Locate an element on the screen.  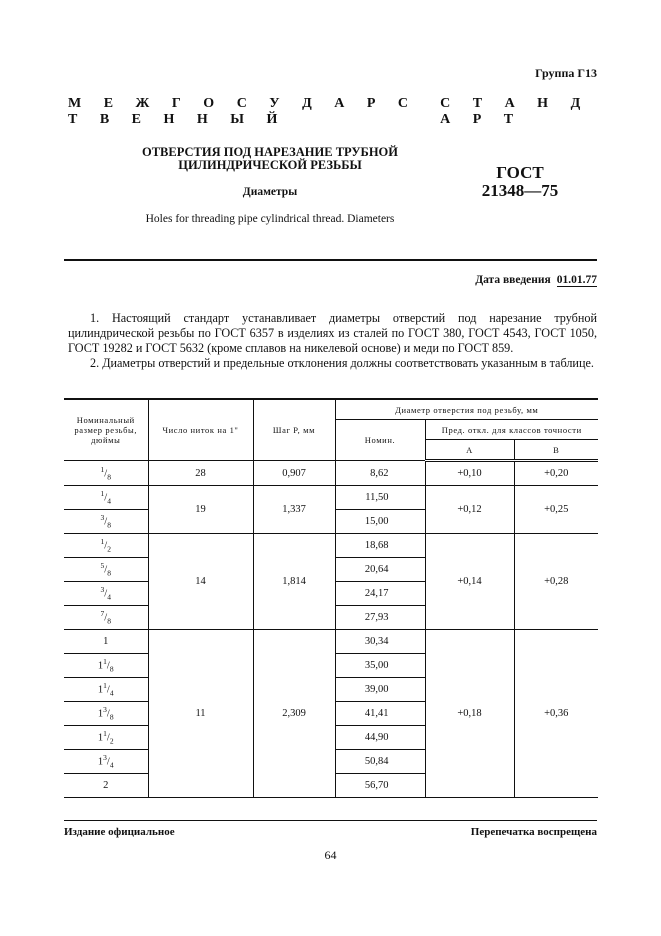
nominal-diameter: 30,34 is located at coordinates (380, 641).